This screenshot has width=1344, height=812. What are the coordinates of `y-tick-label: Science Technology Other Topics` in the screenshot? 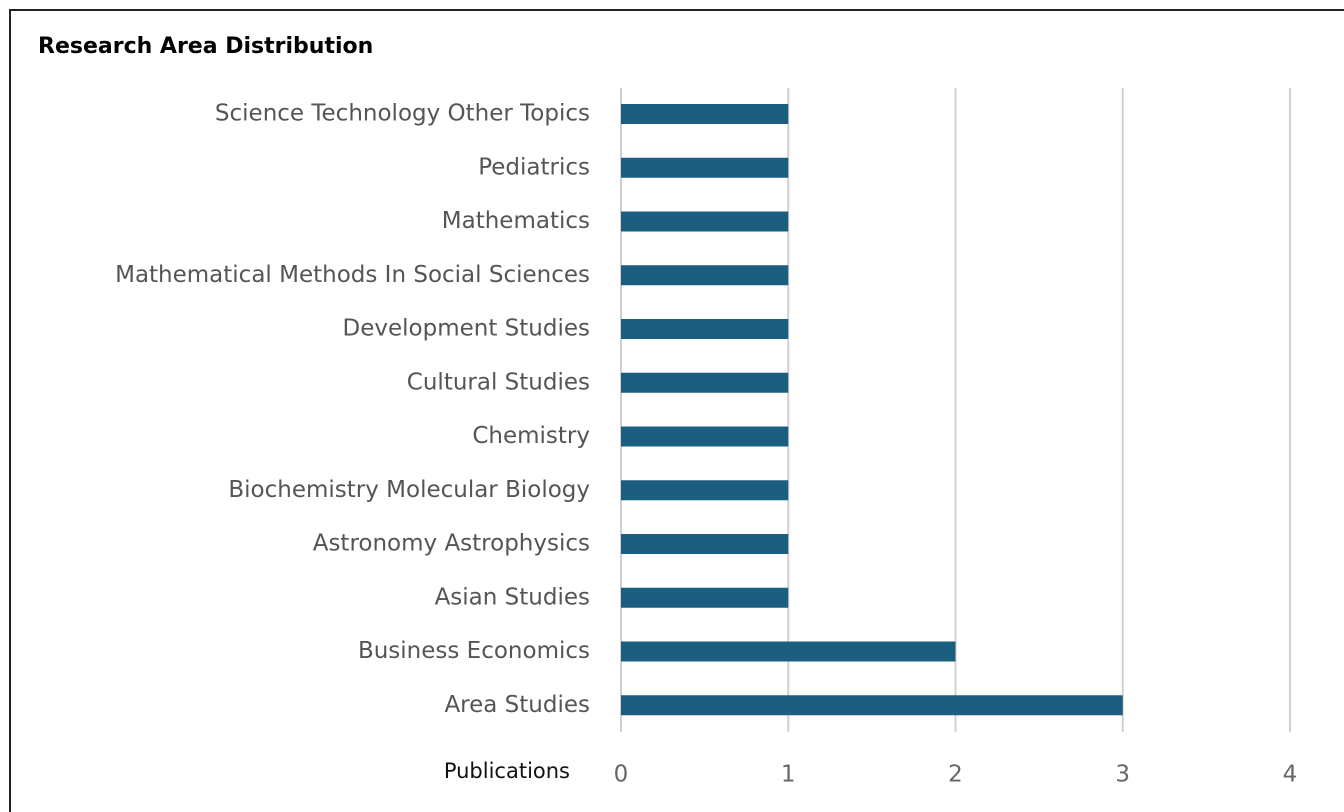 It's located at (402, 114).